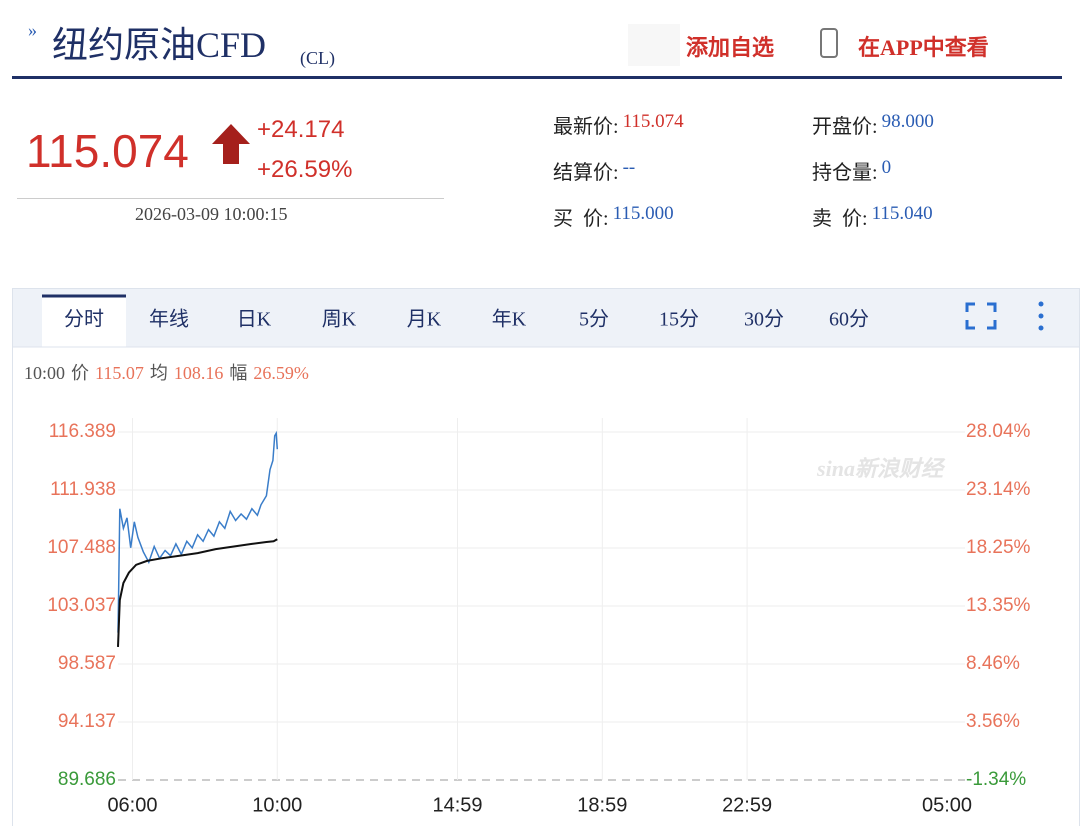 This screenshot has width=1080, height=831. What do you see at coordinates (602, 805) in the screenshot?
I see `x-tick-label: 18:59` at bounding box center [602, 805].